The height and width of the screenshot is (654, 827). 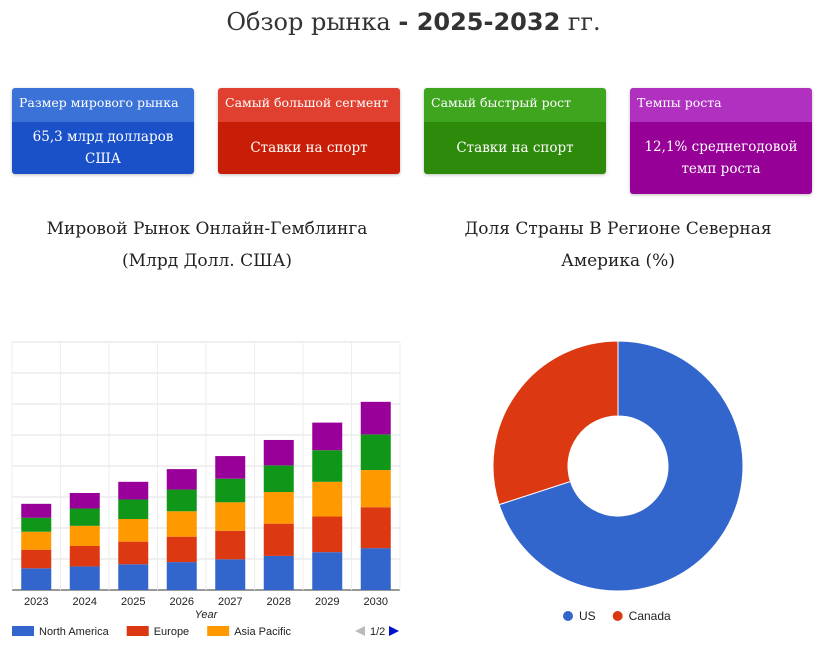 What do you see at coordinates (309, 105) in the screenshot?
I see `card-label: Самый большой сегмент` at bounding box center [309, 105].